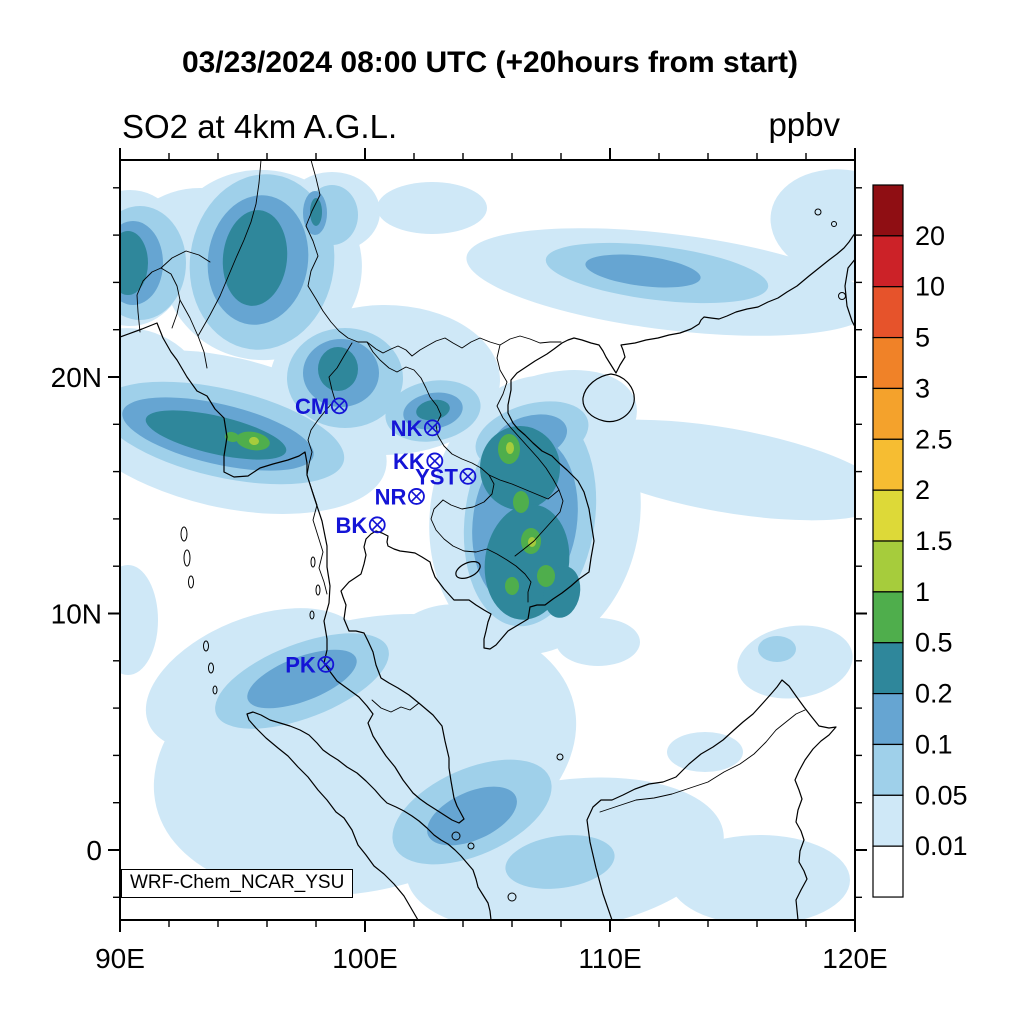 The image size is (1024, 1024). I want to click on tonle-sap-lake, so click(468, 570).